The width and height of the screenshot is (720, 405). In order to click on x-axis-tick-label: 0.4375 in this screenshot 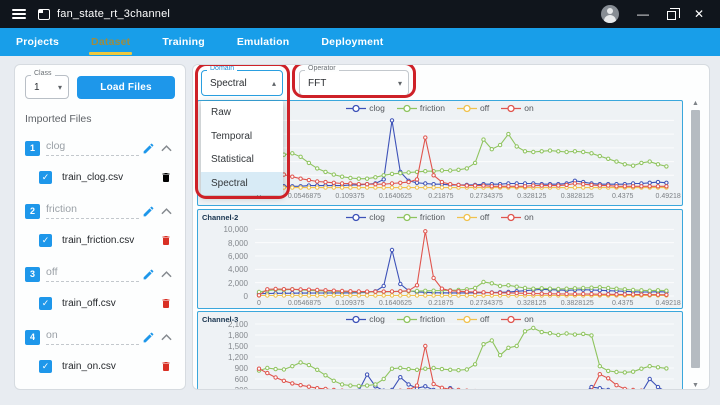, I will do `click(622, 303)`.